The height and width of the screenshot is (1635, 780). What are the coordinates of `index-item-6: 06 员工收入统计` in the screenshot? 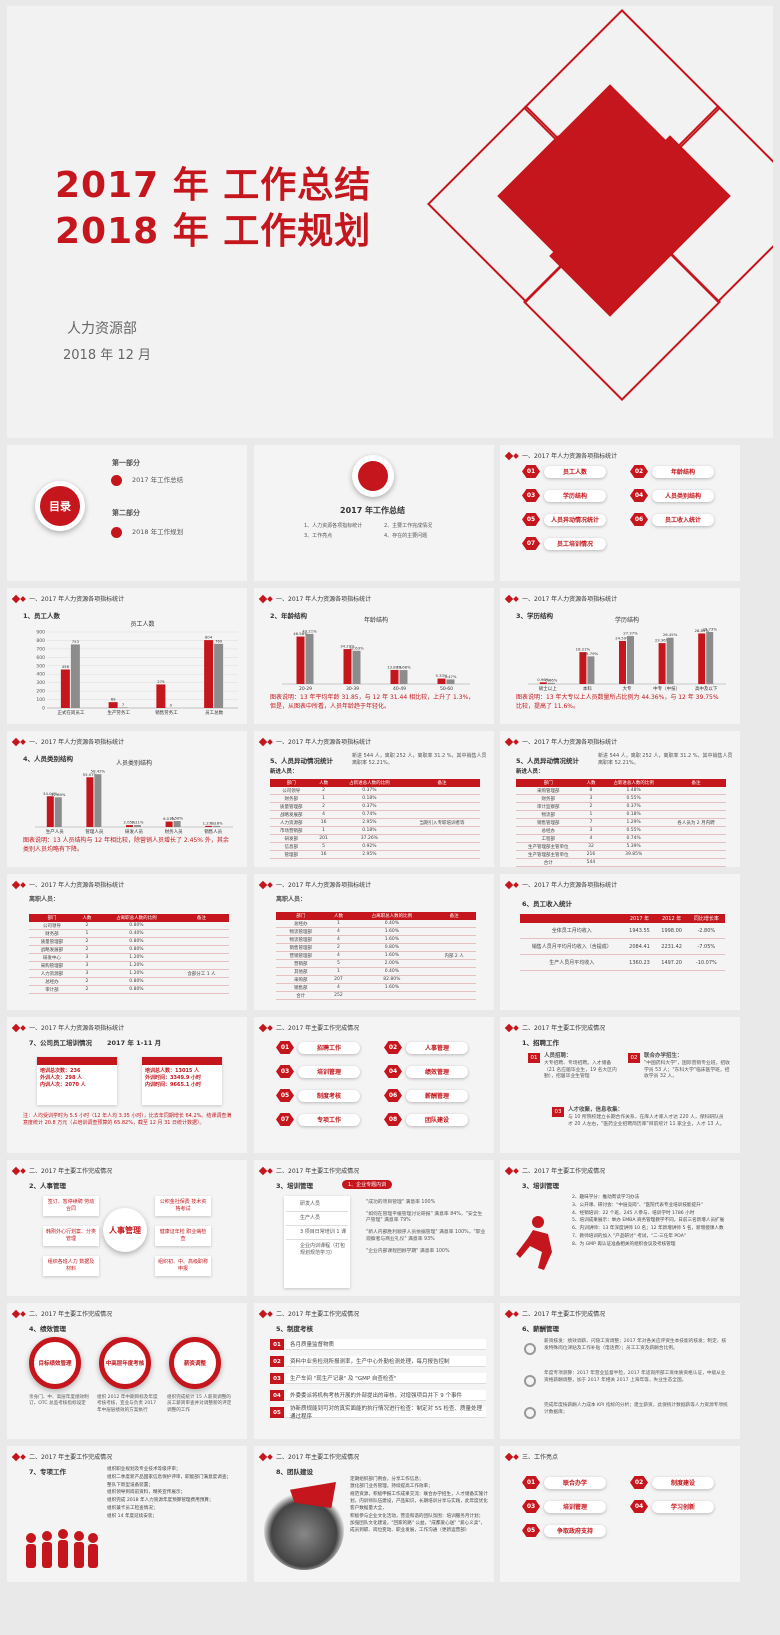 It's located at (672, 519).